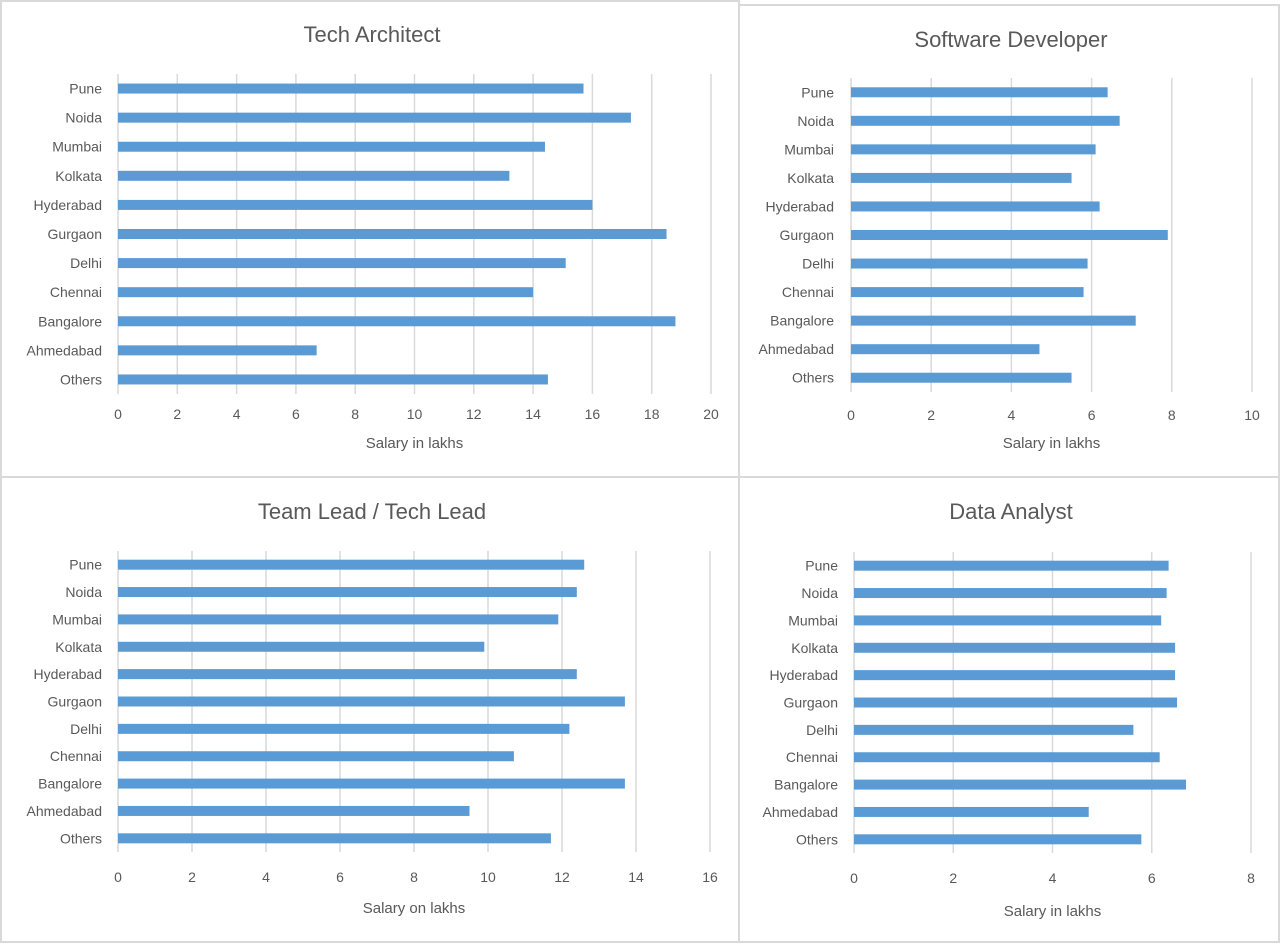 The height and width of the screenshot is (945, 1280). I want to click on x-tick-label: 18, so click(652, 414).